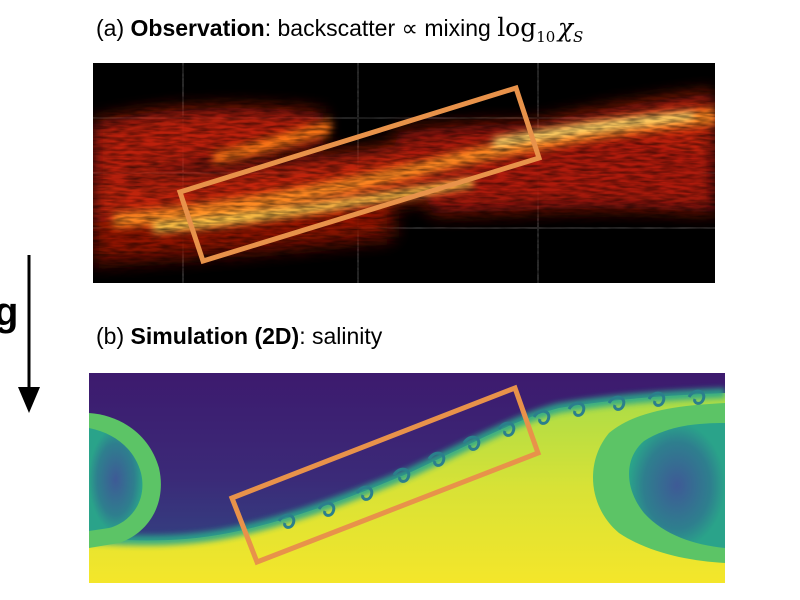 Image resolution: width=800 pixels, height=600 pixels. What do you see at coordinates (546, 37) in the screenshot?
I see `math-log-base: 10` at bounding box center [546, 37].